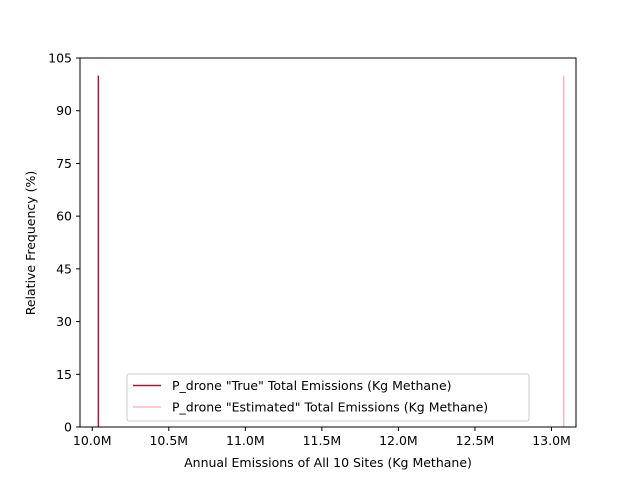 The image size is (640, 480). What do you see at coordinates (398, 440) in the screenshot?
I see `x-tick-label: 12.0M` at bounding box center [398, 440].